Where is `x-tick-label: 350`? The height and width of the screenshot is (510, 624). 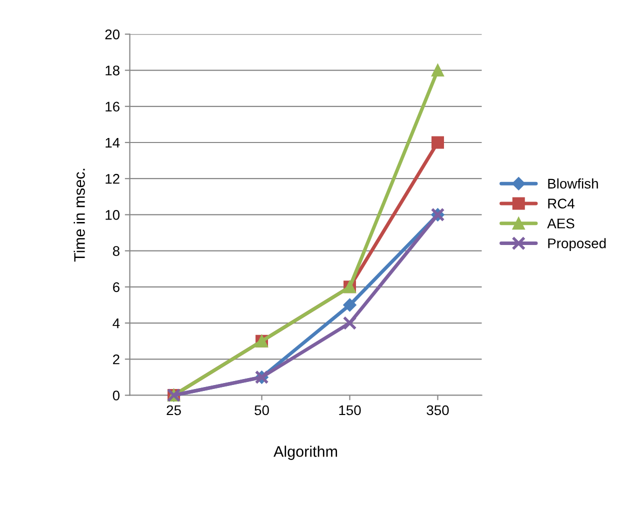
x-tick-label: 350 is located at coordinates (437, 410).